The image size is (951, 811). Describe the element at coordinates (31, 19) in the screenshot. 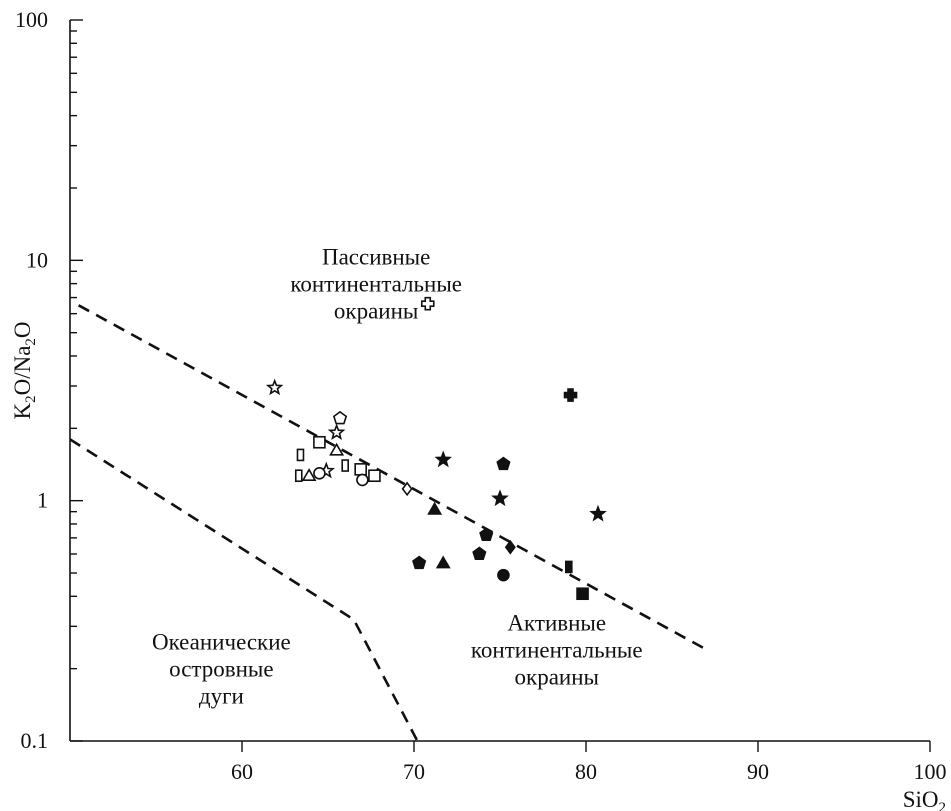

I see `y-tick-label: 100` at that location.